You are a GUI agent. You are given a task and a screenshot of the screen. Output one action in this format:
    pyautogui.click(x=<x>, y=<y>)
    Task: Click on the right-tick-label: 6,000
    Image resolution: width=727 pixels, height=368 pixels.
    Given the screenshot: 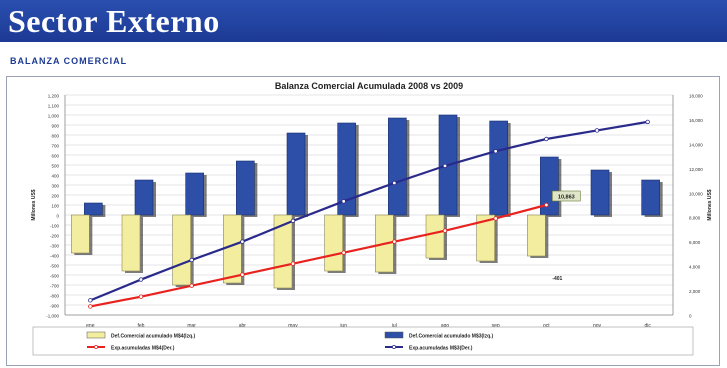 What is the action you would take?
    pyautogui.click(x=695, y=242)
    